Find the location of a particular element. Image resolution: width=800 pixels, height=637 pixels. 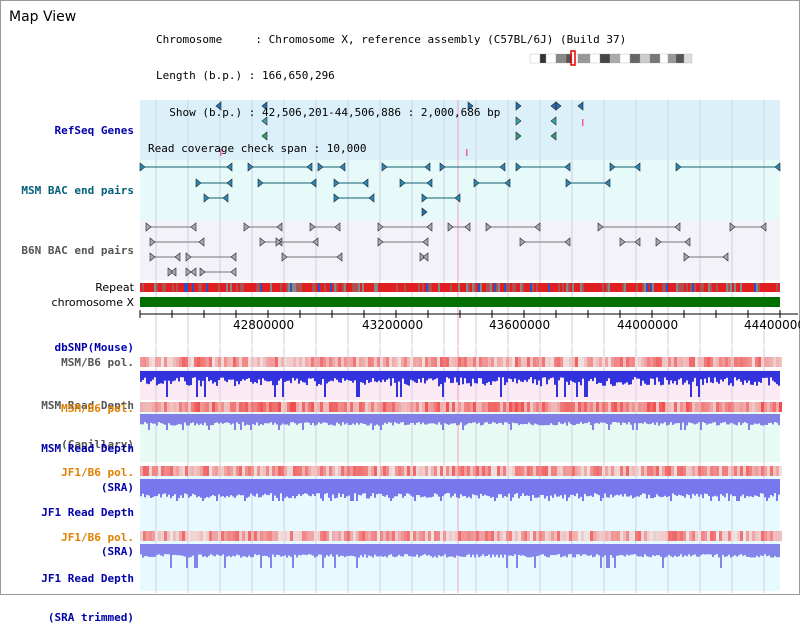

dbsnp-label: dbSNP(Mouse) is located at coordinates (94, 347).